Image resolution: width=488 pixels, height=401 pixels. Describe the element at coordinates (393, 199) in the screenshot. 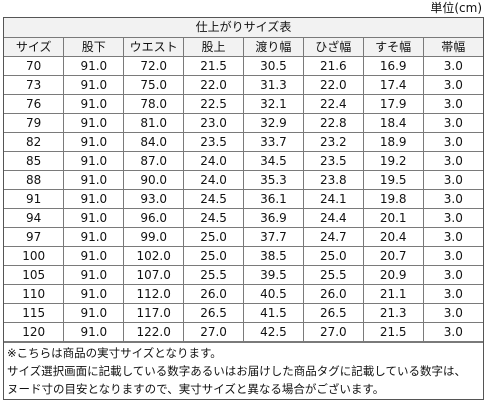

I see `table-cell: 19.8` at that location.